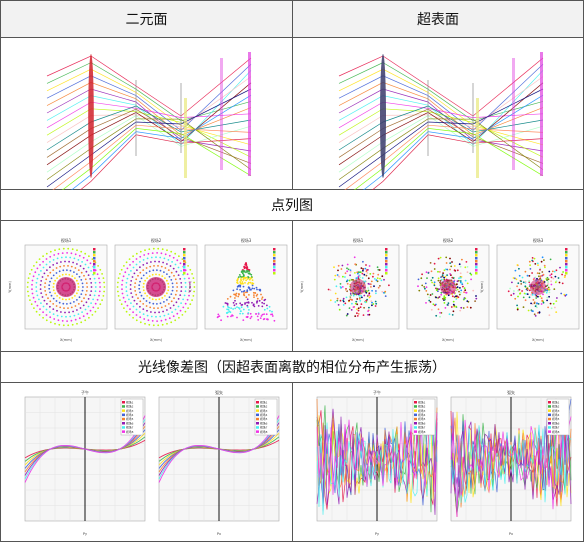 The height and width of the screenshot is (545, 584). What do you see at coordinates (219, 449) in the screenshot?
I see `ray-series` at bounding box center [219, 449].